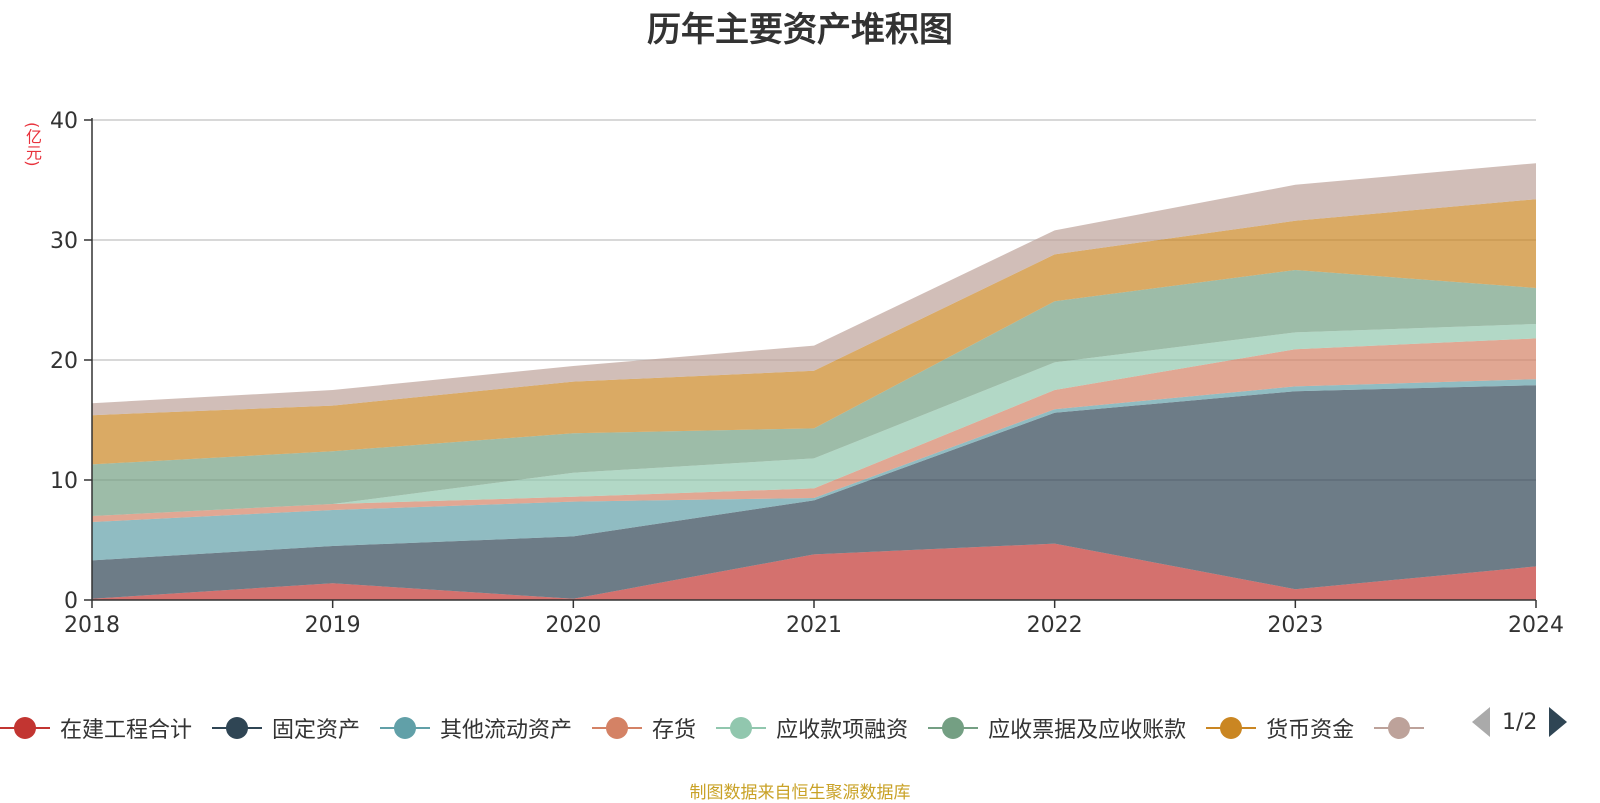 This screenshot has width=1600, height=803. What do you see at coordinates (316, 730) in the screenshot?
I see `legend-label: 固定资产` at bounding box center [316, 730].